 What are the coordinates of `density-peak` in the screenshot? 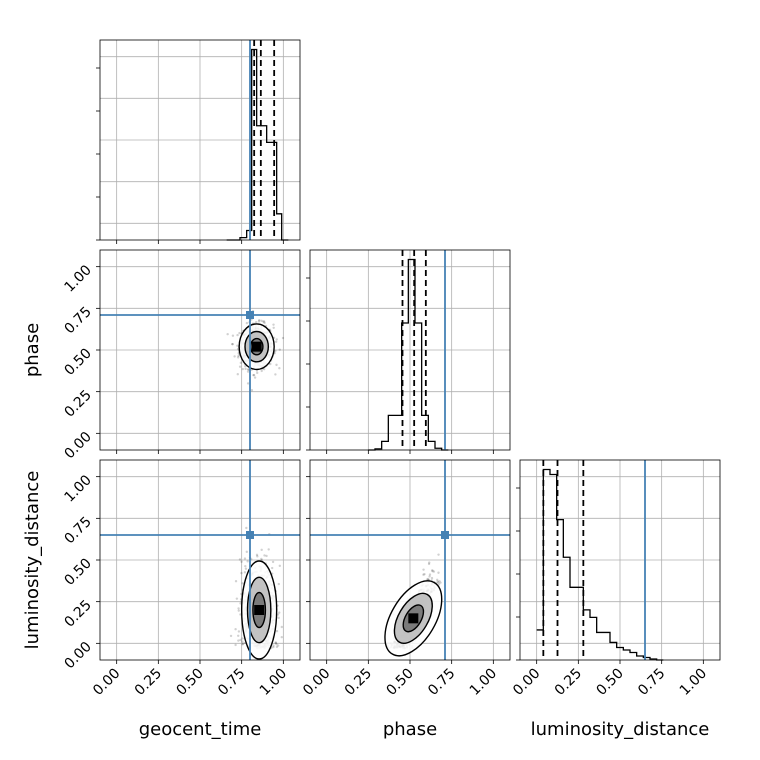 It's located at (413, 618).